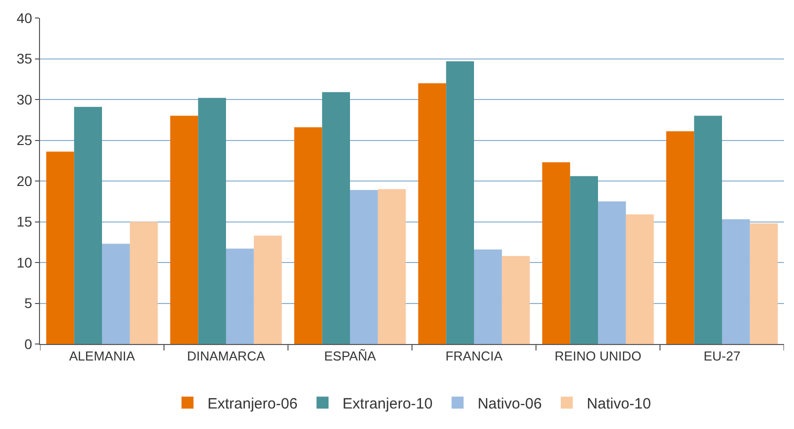 The height and width of the screenshot is (429, 794). Describe the element at coordinates (28, 344) in the screenshot. I see `y-tick-label: 0` at that location.